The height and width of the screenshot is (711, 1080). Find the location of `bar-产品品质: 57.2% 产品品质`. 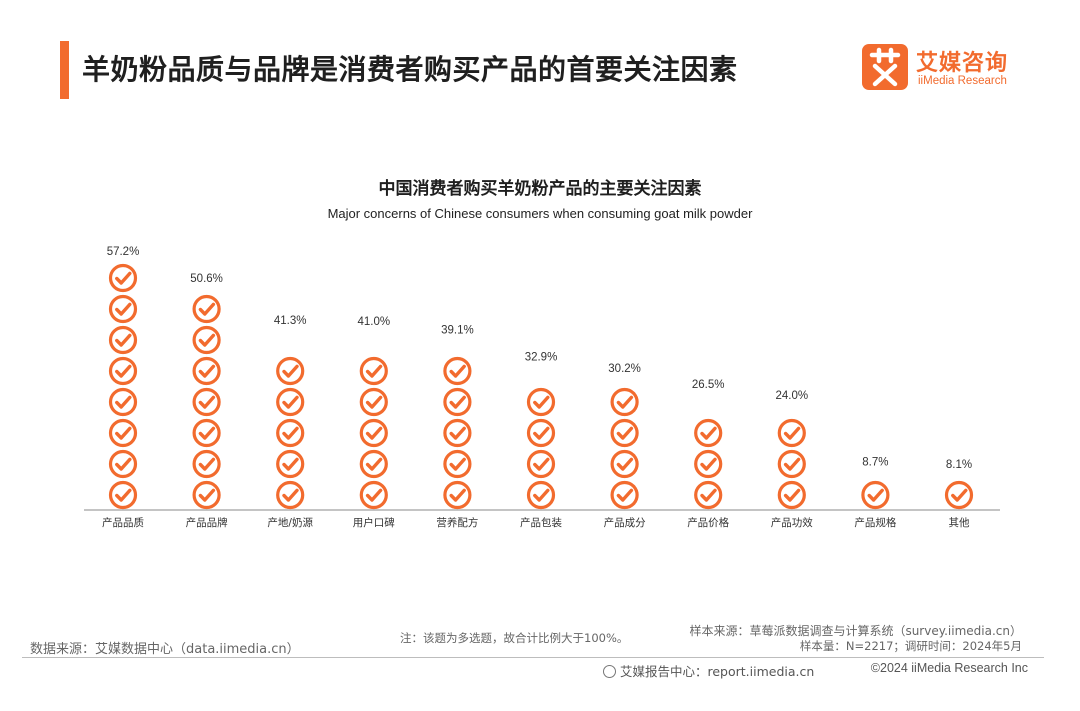

bar-产品品质: 57.2% 产品品质 is located at coordinates (123, 387).